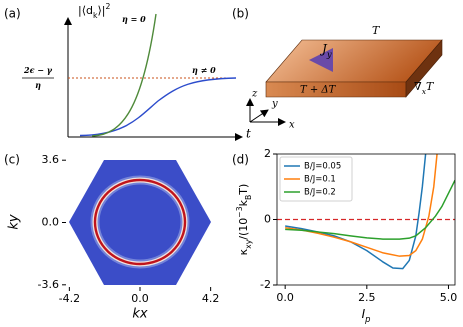 The width and height of the screenshot is (463, 327). Describe the element at coordinates (211, 298) in the screenshot. I see `x-tick-label: 4.2` at that location.